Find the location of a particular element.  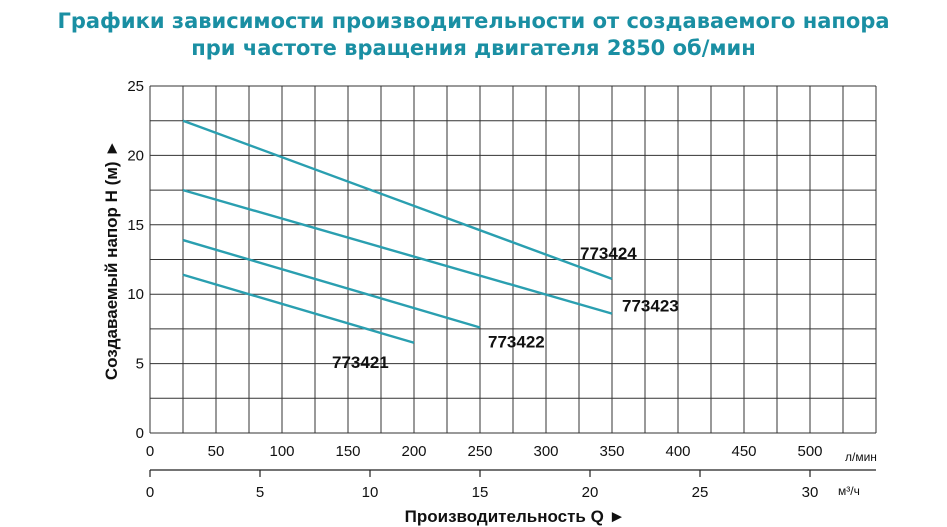

x-tick-label: 300 is located at coordinates (545, 451).